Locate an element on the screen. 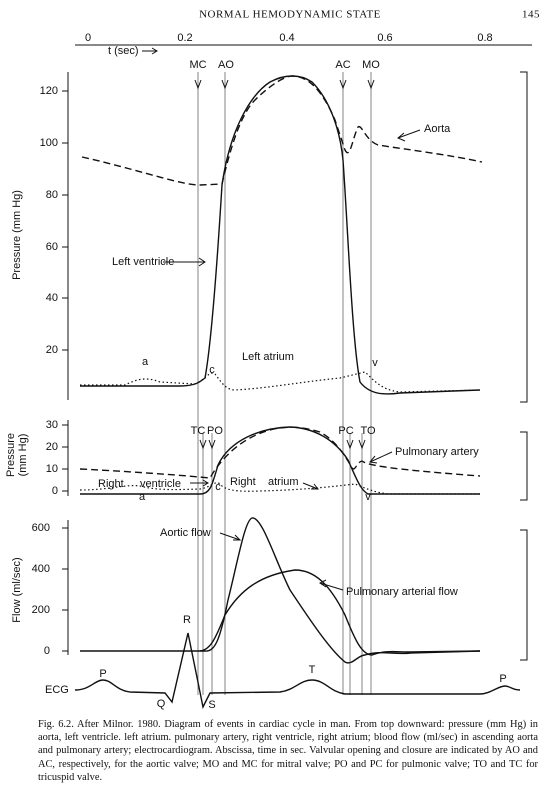 The image size is (555, 800). valve-label: AO is located at coordinates (226, 65).